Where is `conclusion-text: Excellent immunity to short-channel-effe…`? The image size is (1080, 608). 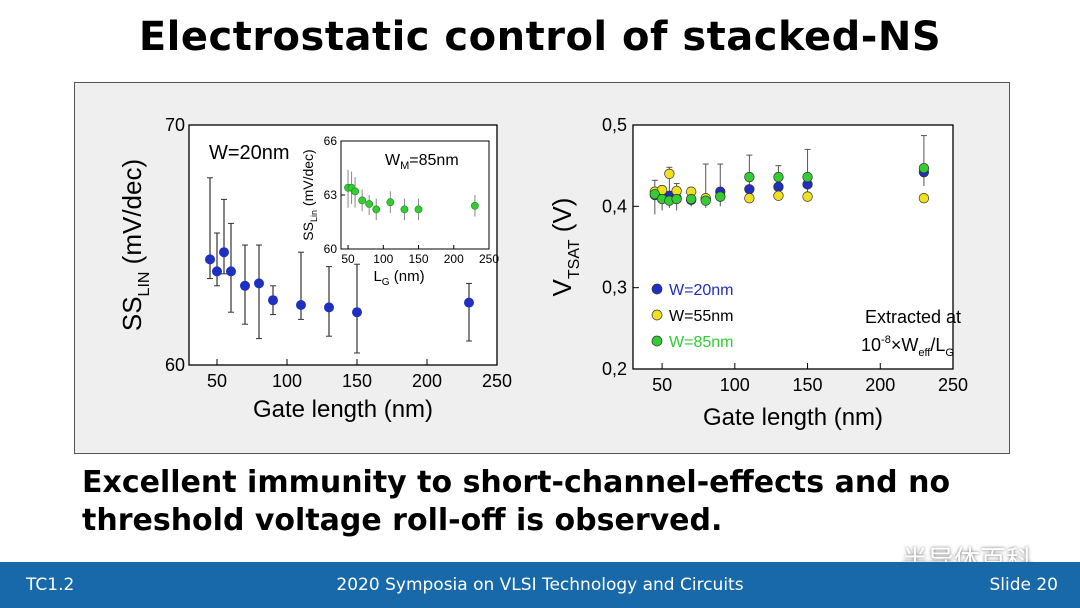 conclusion-text: Excellent immunity to short-channel-effe… is located at coordinates (562, 502).